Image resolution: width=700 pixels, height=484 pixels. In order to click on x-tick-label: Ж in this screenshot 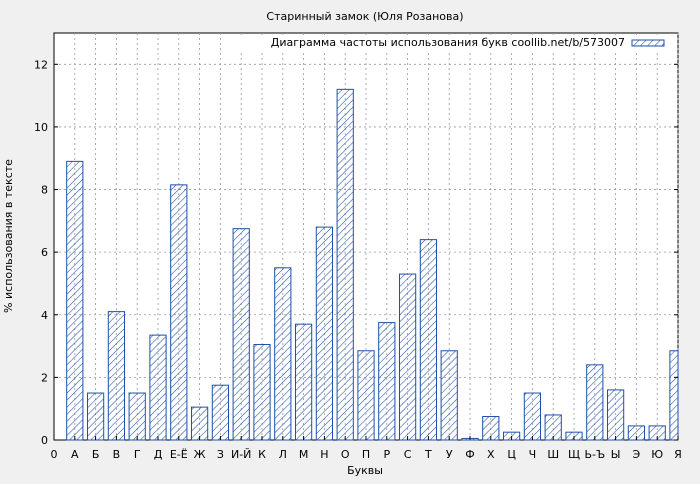, I will do `click(200, 454)`.